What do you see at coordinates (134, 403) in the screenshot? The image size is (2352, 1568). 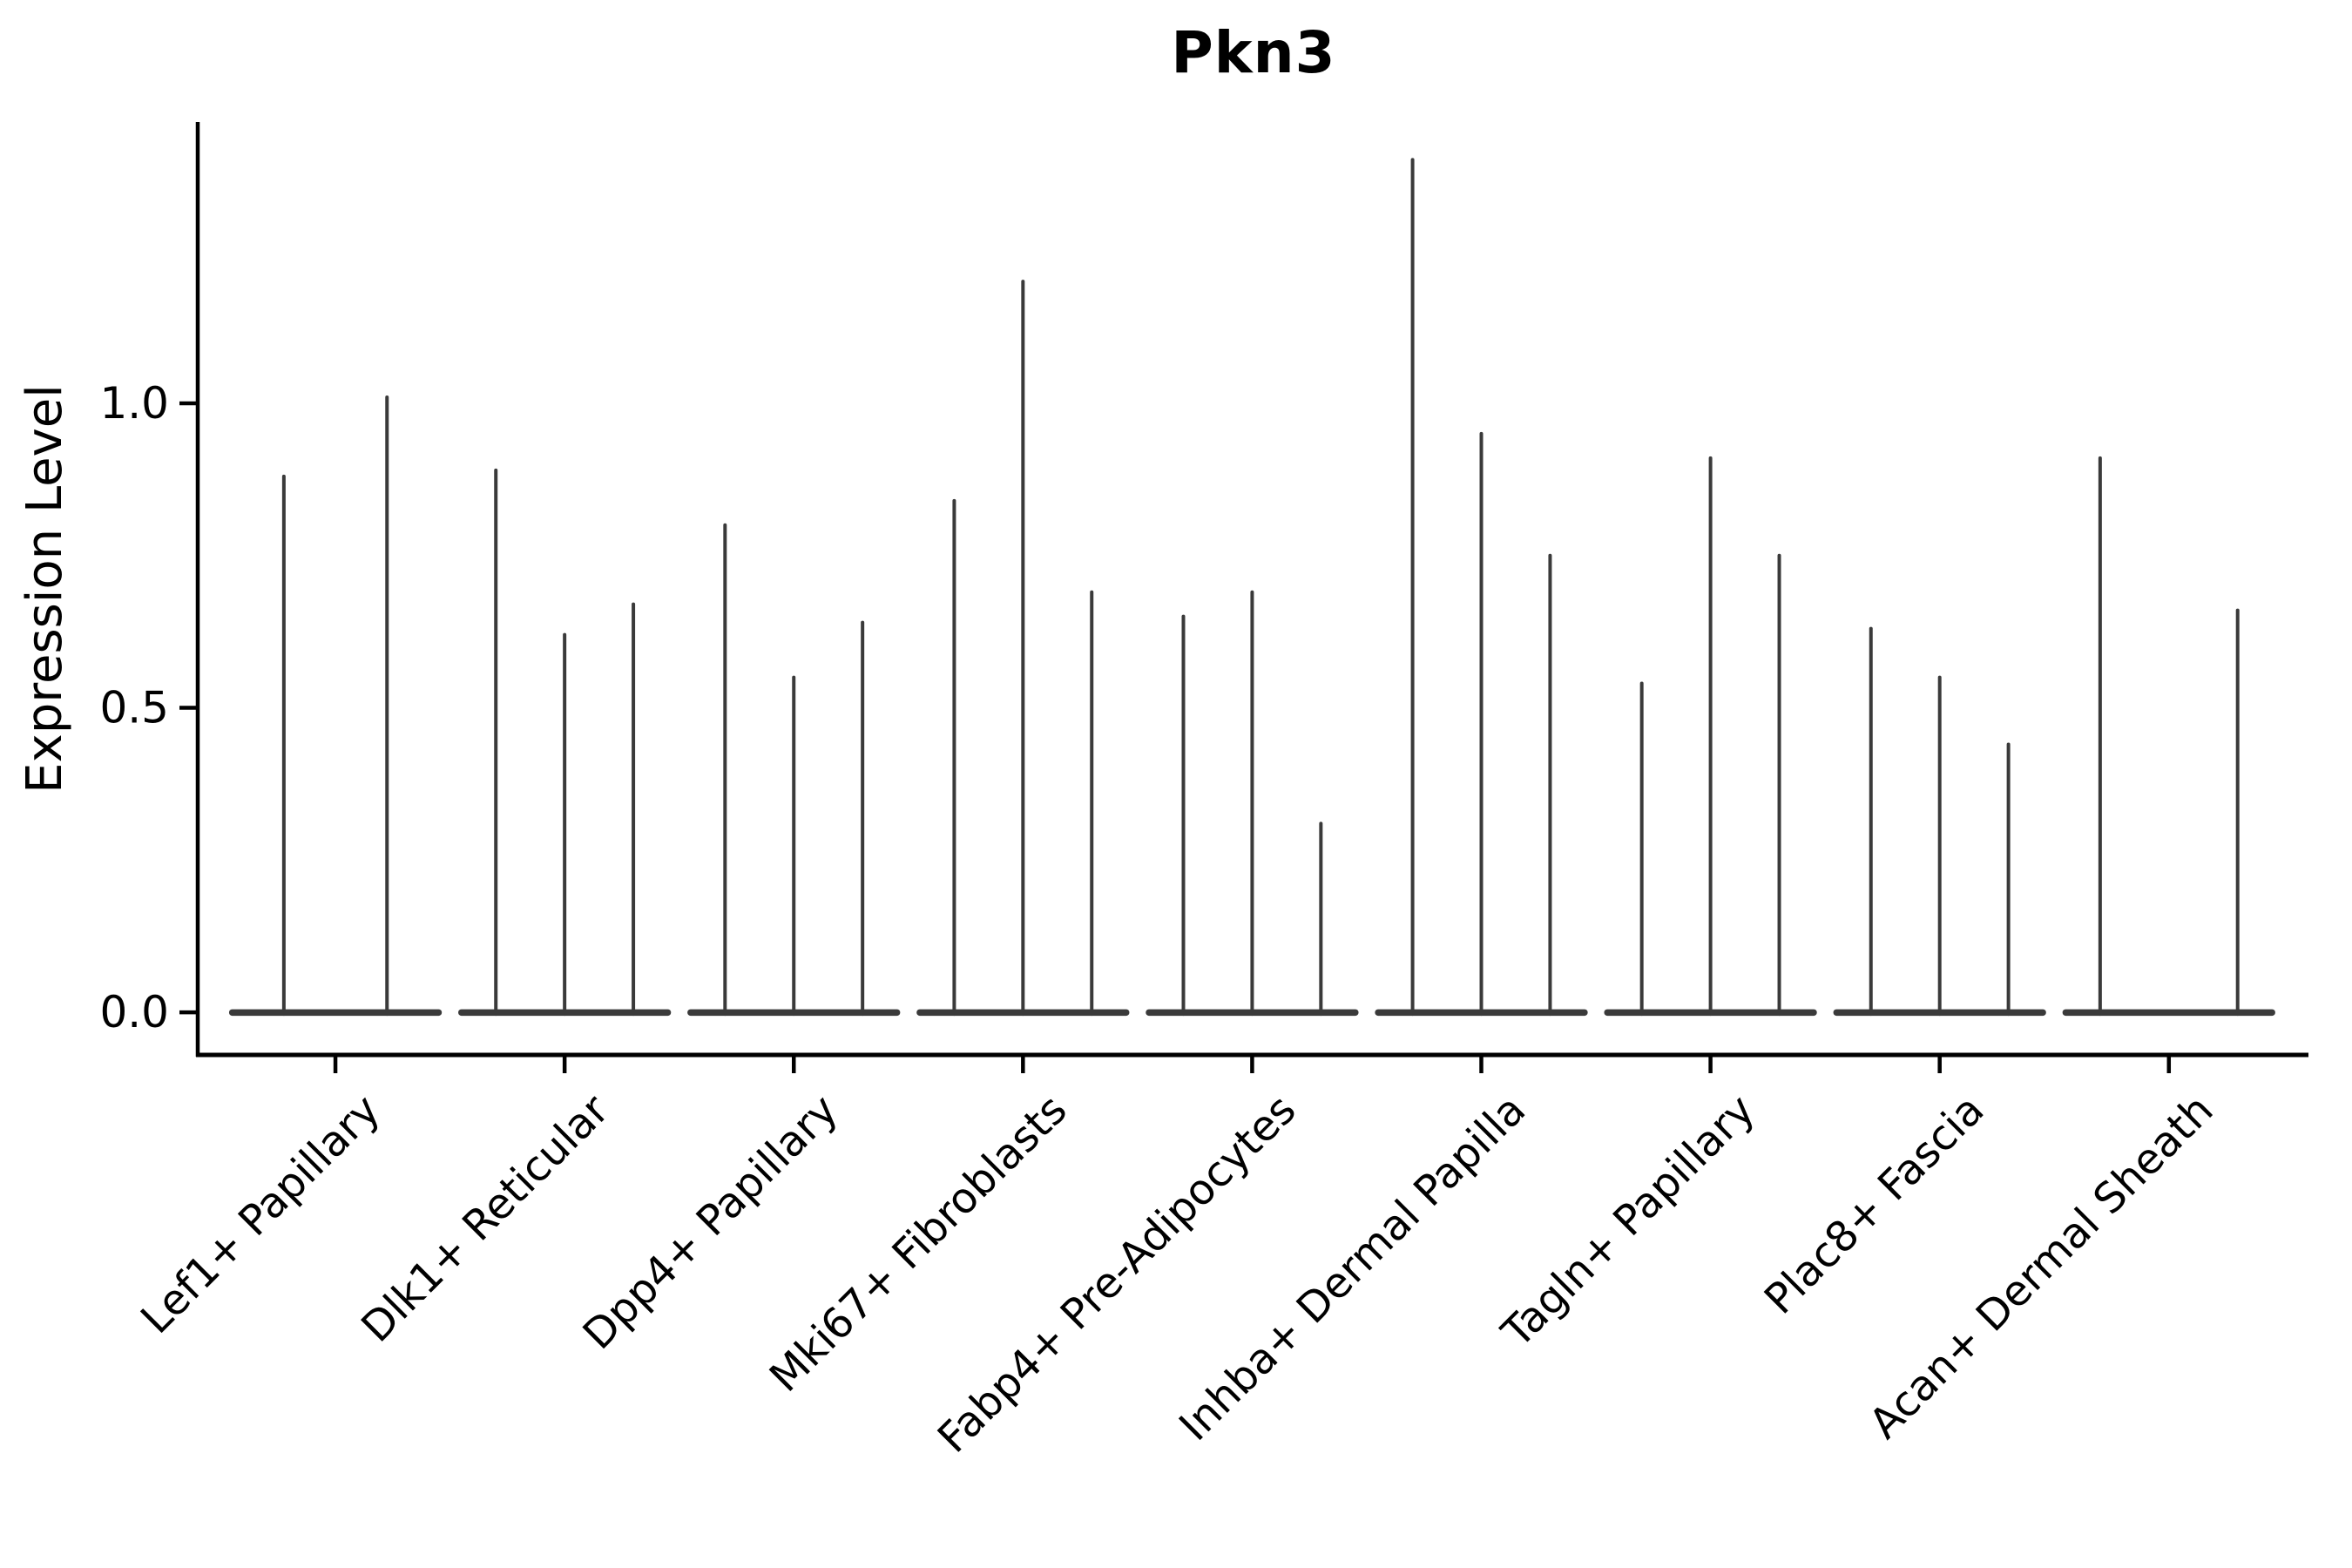 I see `y-tick-label: 1.0` at bounding box center [134, 403].